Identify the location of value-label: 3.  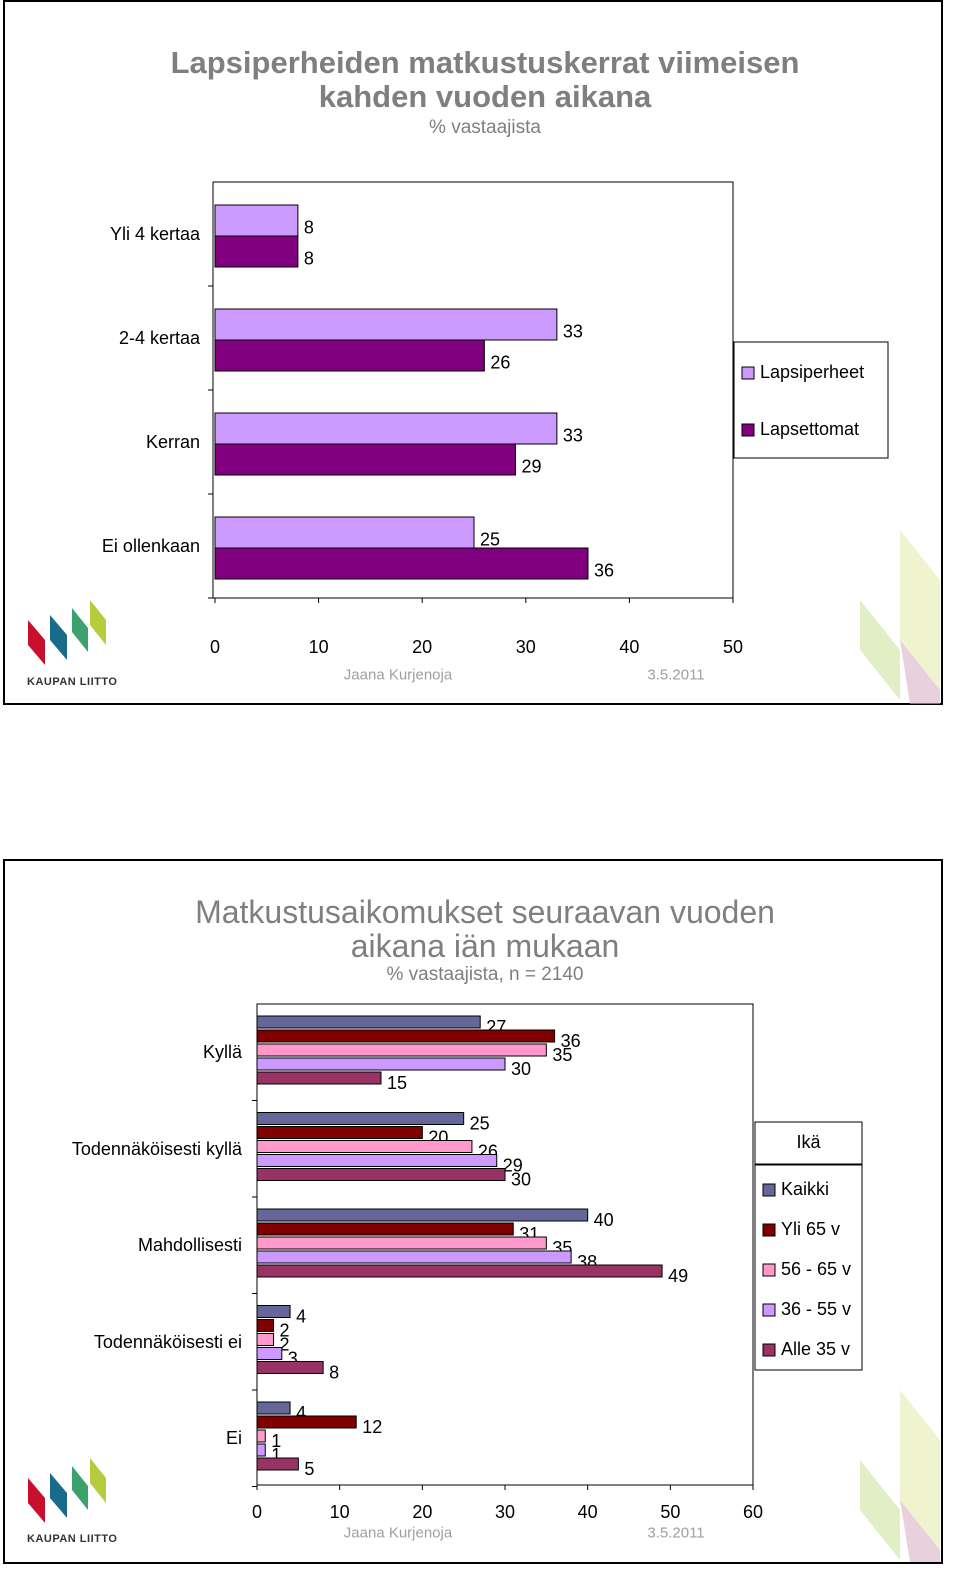
(293, 1358).